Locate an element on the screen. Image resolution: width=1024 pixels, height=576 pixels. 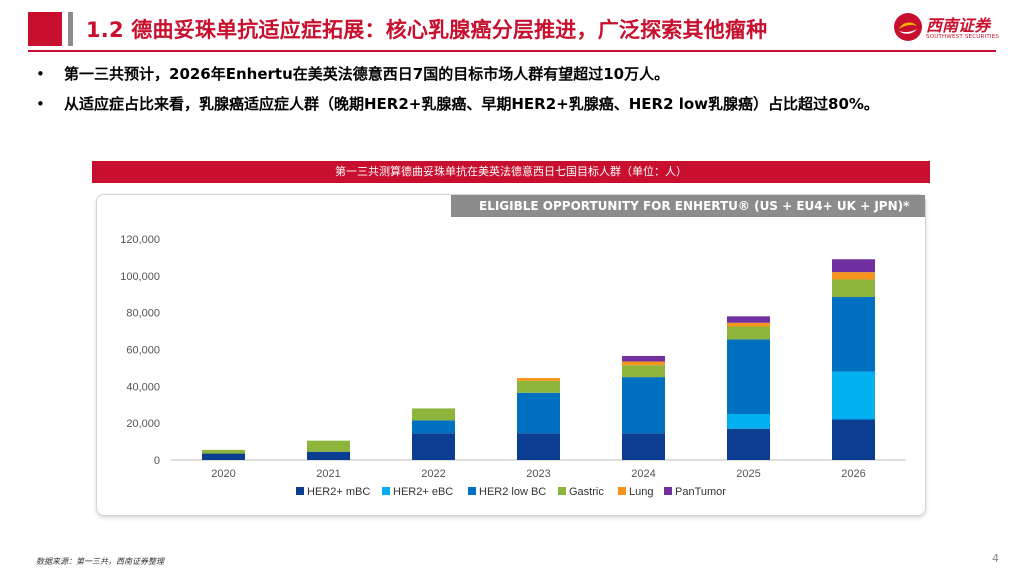
x-tick-label: 2023 is located at coordinates (538, 474).